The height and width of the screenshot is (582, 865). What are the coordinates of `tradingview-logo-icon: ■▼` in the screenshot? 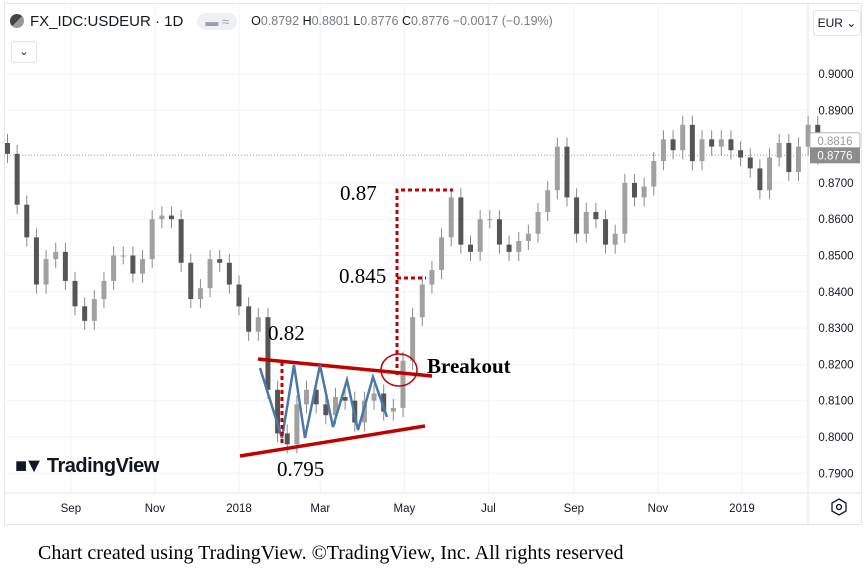 It's located at (29, 466).